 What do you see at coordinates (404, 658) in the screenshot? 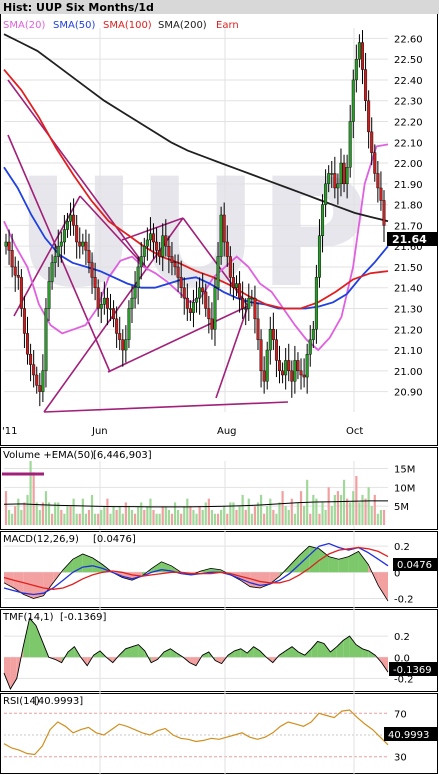
I see `tmf-y-axis: 0.2 0.0 -0.2` at bounding box center [404, 658].